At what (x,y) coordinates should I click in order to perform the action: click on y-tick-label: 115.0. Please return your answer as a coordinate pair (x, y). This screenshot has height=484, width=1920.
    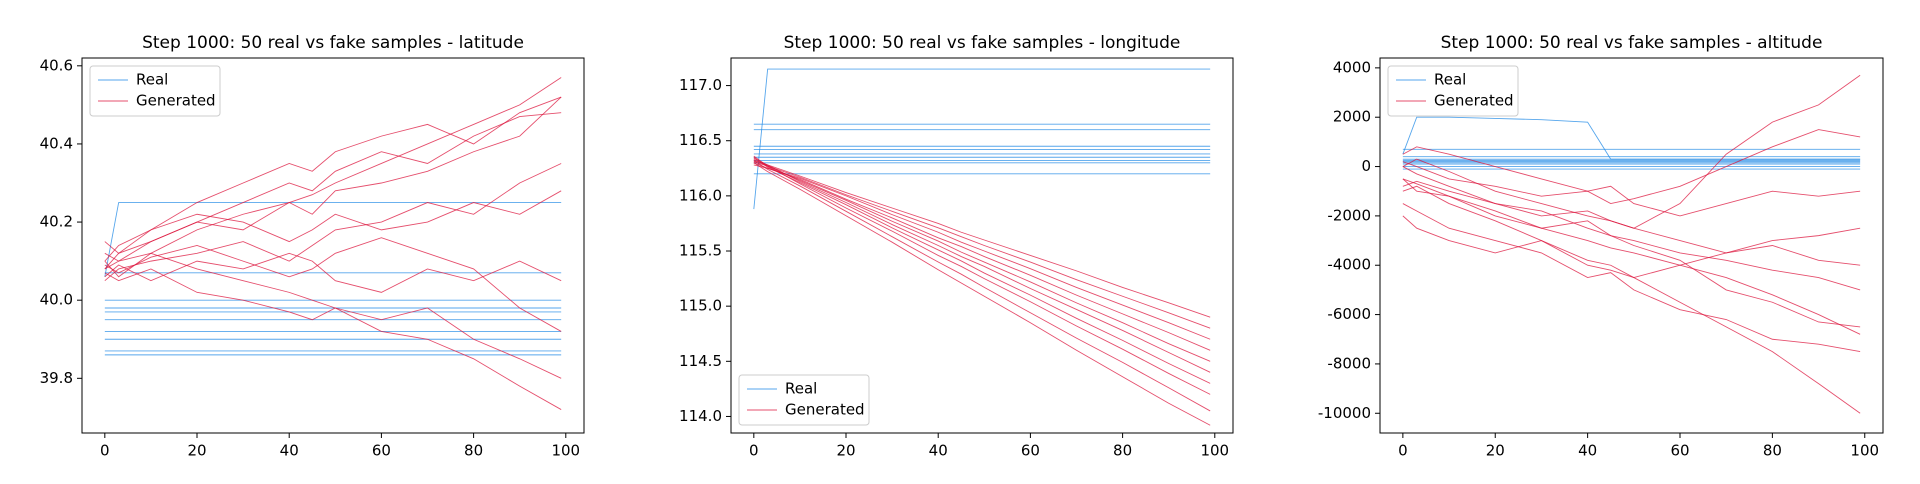
    Looking at the image, I should click on (700, 306).